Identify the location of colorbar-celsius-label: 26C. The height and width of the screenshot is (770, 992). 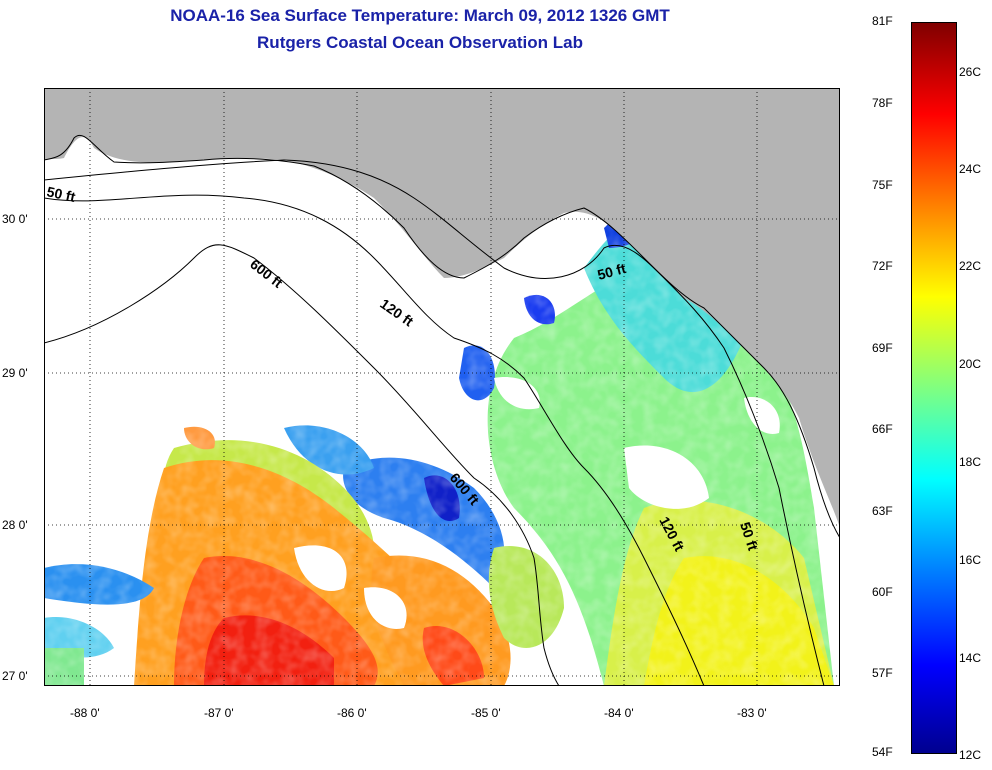
(970, 72).